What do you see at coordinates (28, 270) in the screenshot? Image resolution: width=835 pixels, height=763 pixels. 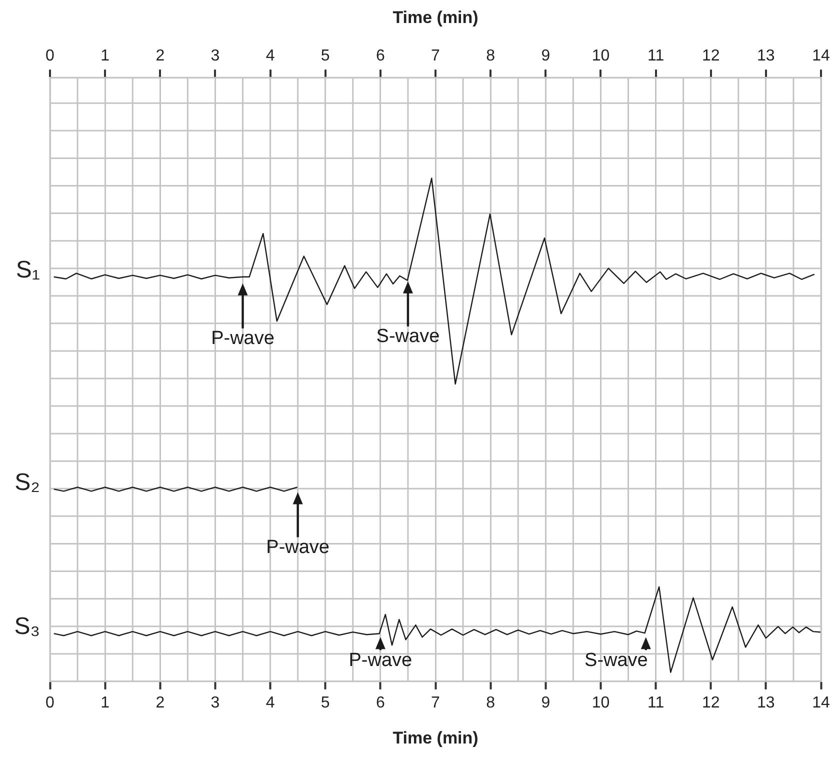 I see `series-label: S₁` at bounding box center [28, 270].